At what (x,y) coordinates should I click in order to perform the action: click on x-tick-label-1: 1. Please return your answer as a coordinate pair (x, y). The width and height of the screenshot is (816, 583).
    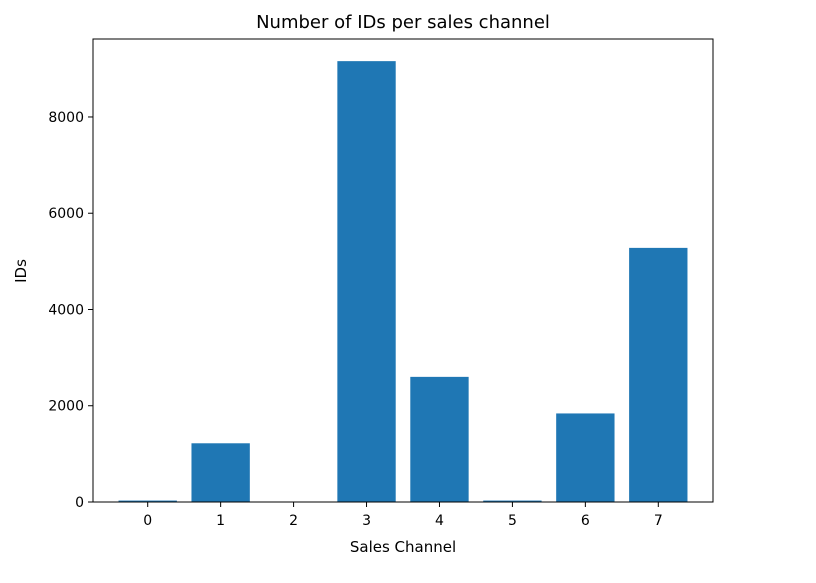
    Looking at the image, I should click on (220, 521).